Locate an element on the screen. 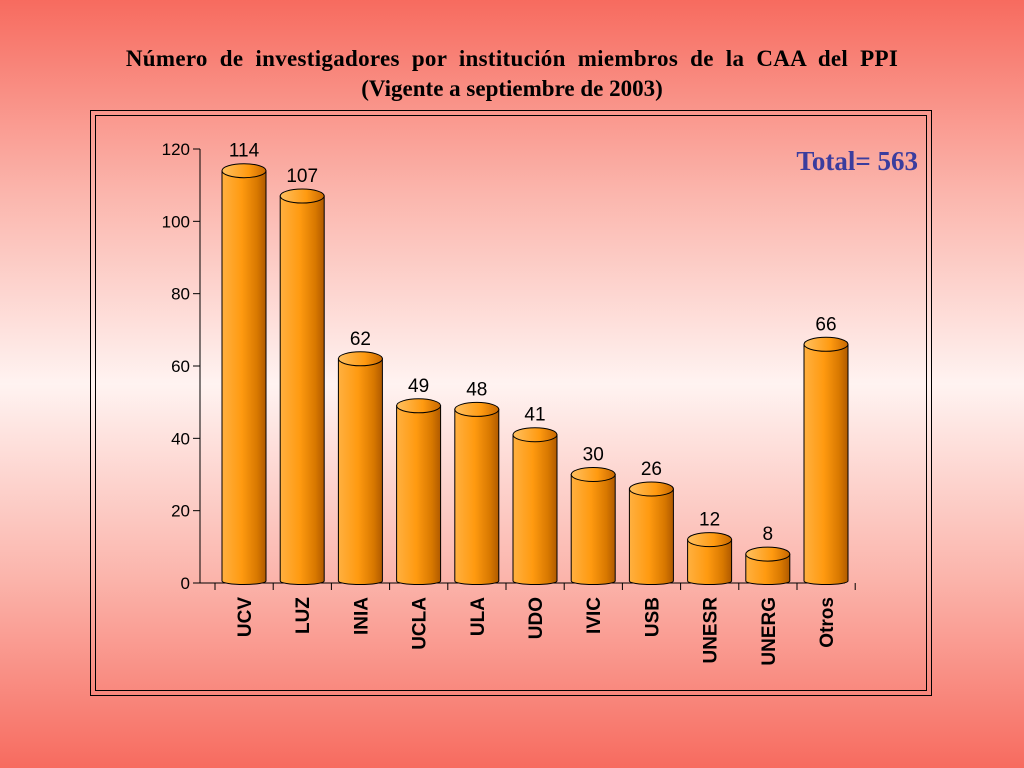  bar-ucla is located at coordinates (419, 495).